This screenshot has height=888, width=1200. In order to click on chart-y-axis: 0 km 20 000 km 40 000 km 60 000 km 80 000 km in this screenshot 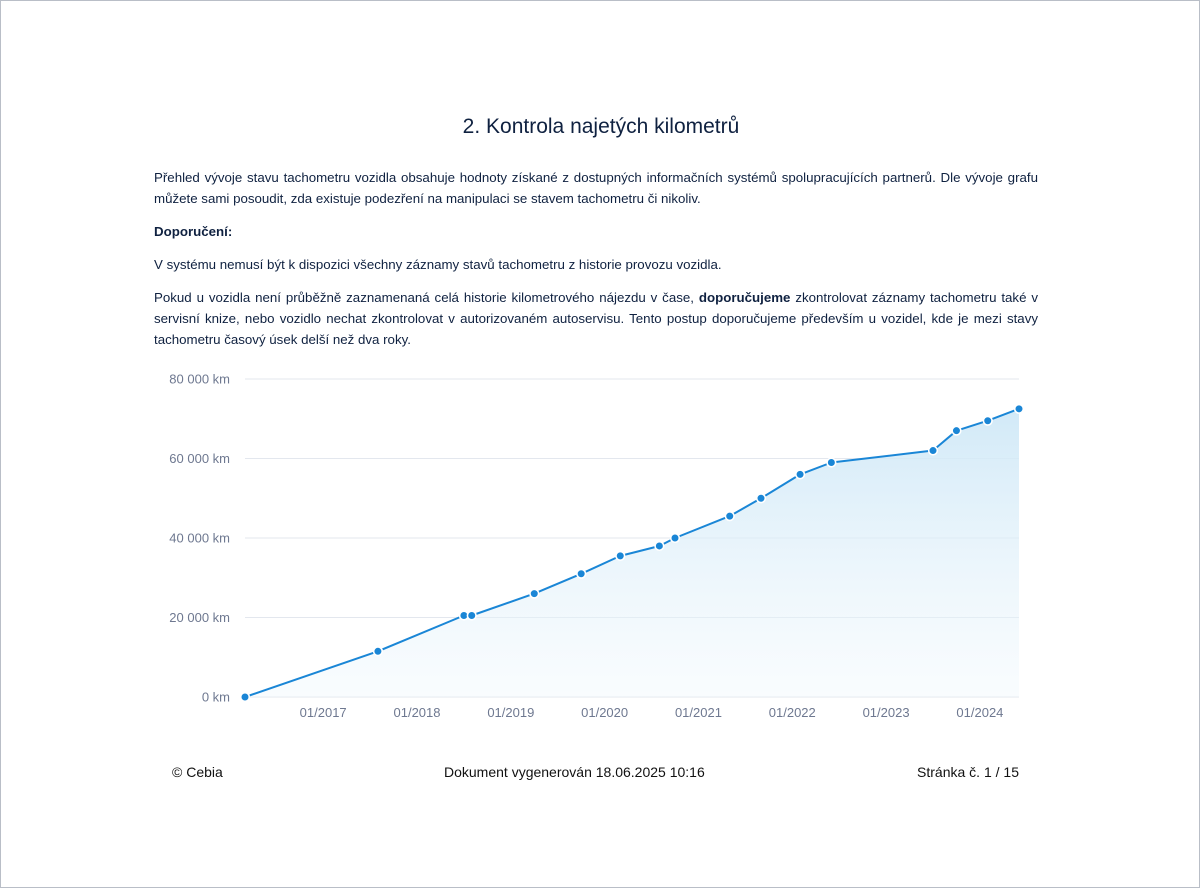, I will do `click(199, 538)`.